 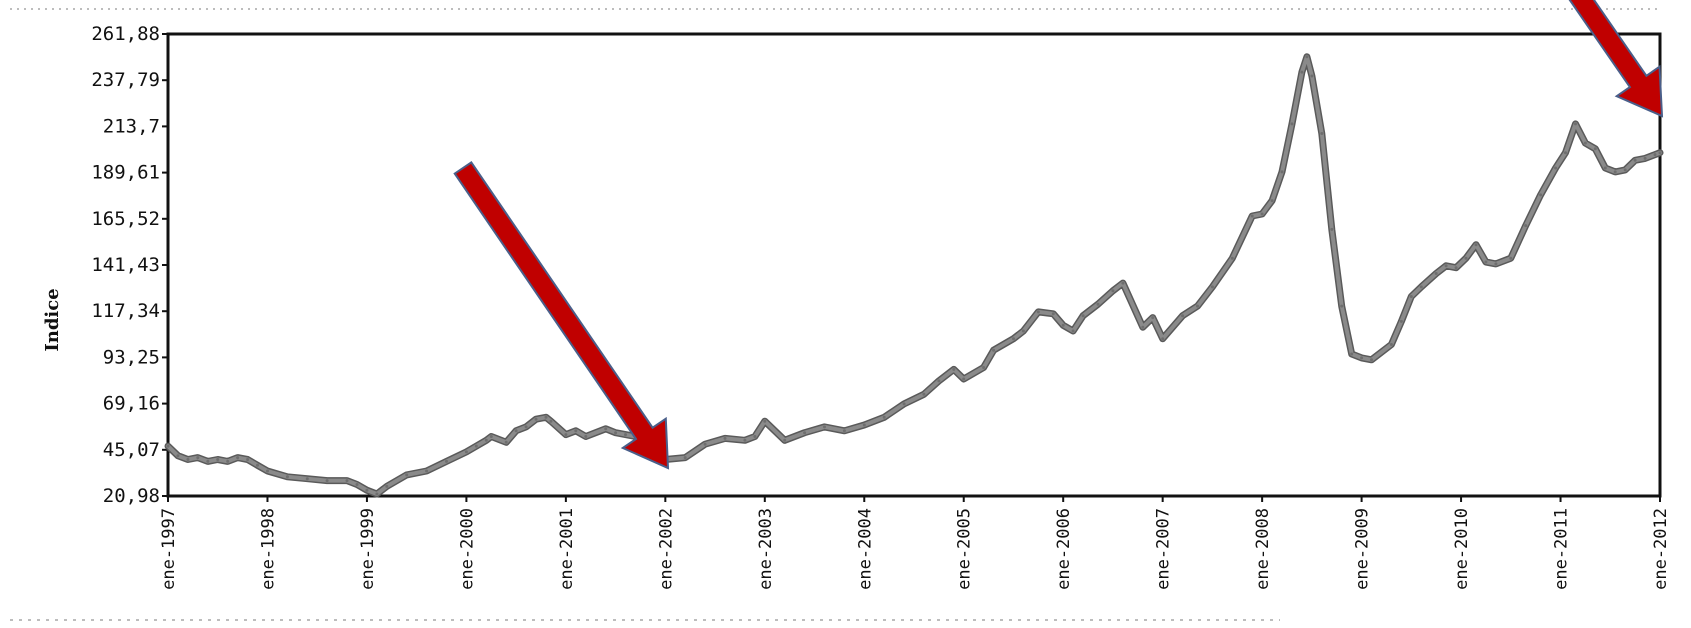 I want to click on x-tick-label: ene-2008, so click(x=1263, y=549).